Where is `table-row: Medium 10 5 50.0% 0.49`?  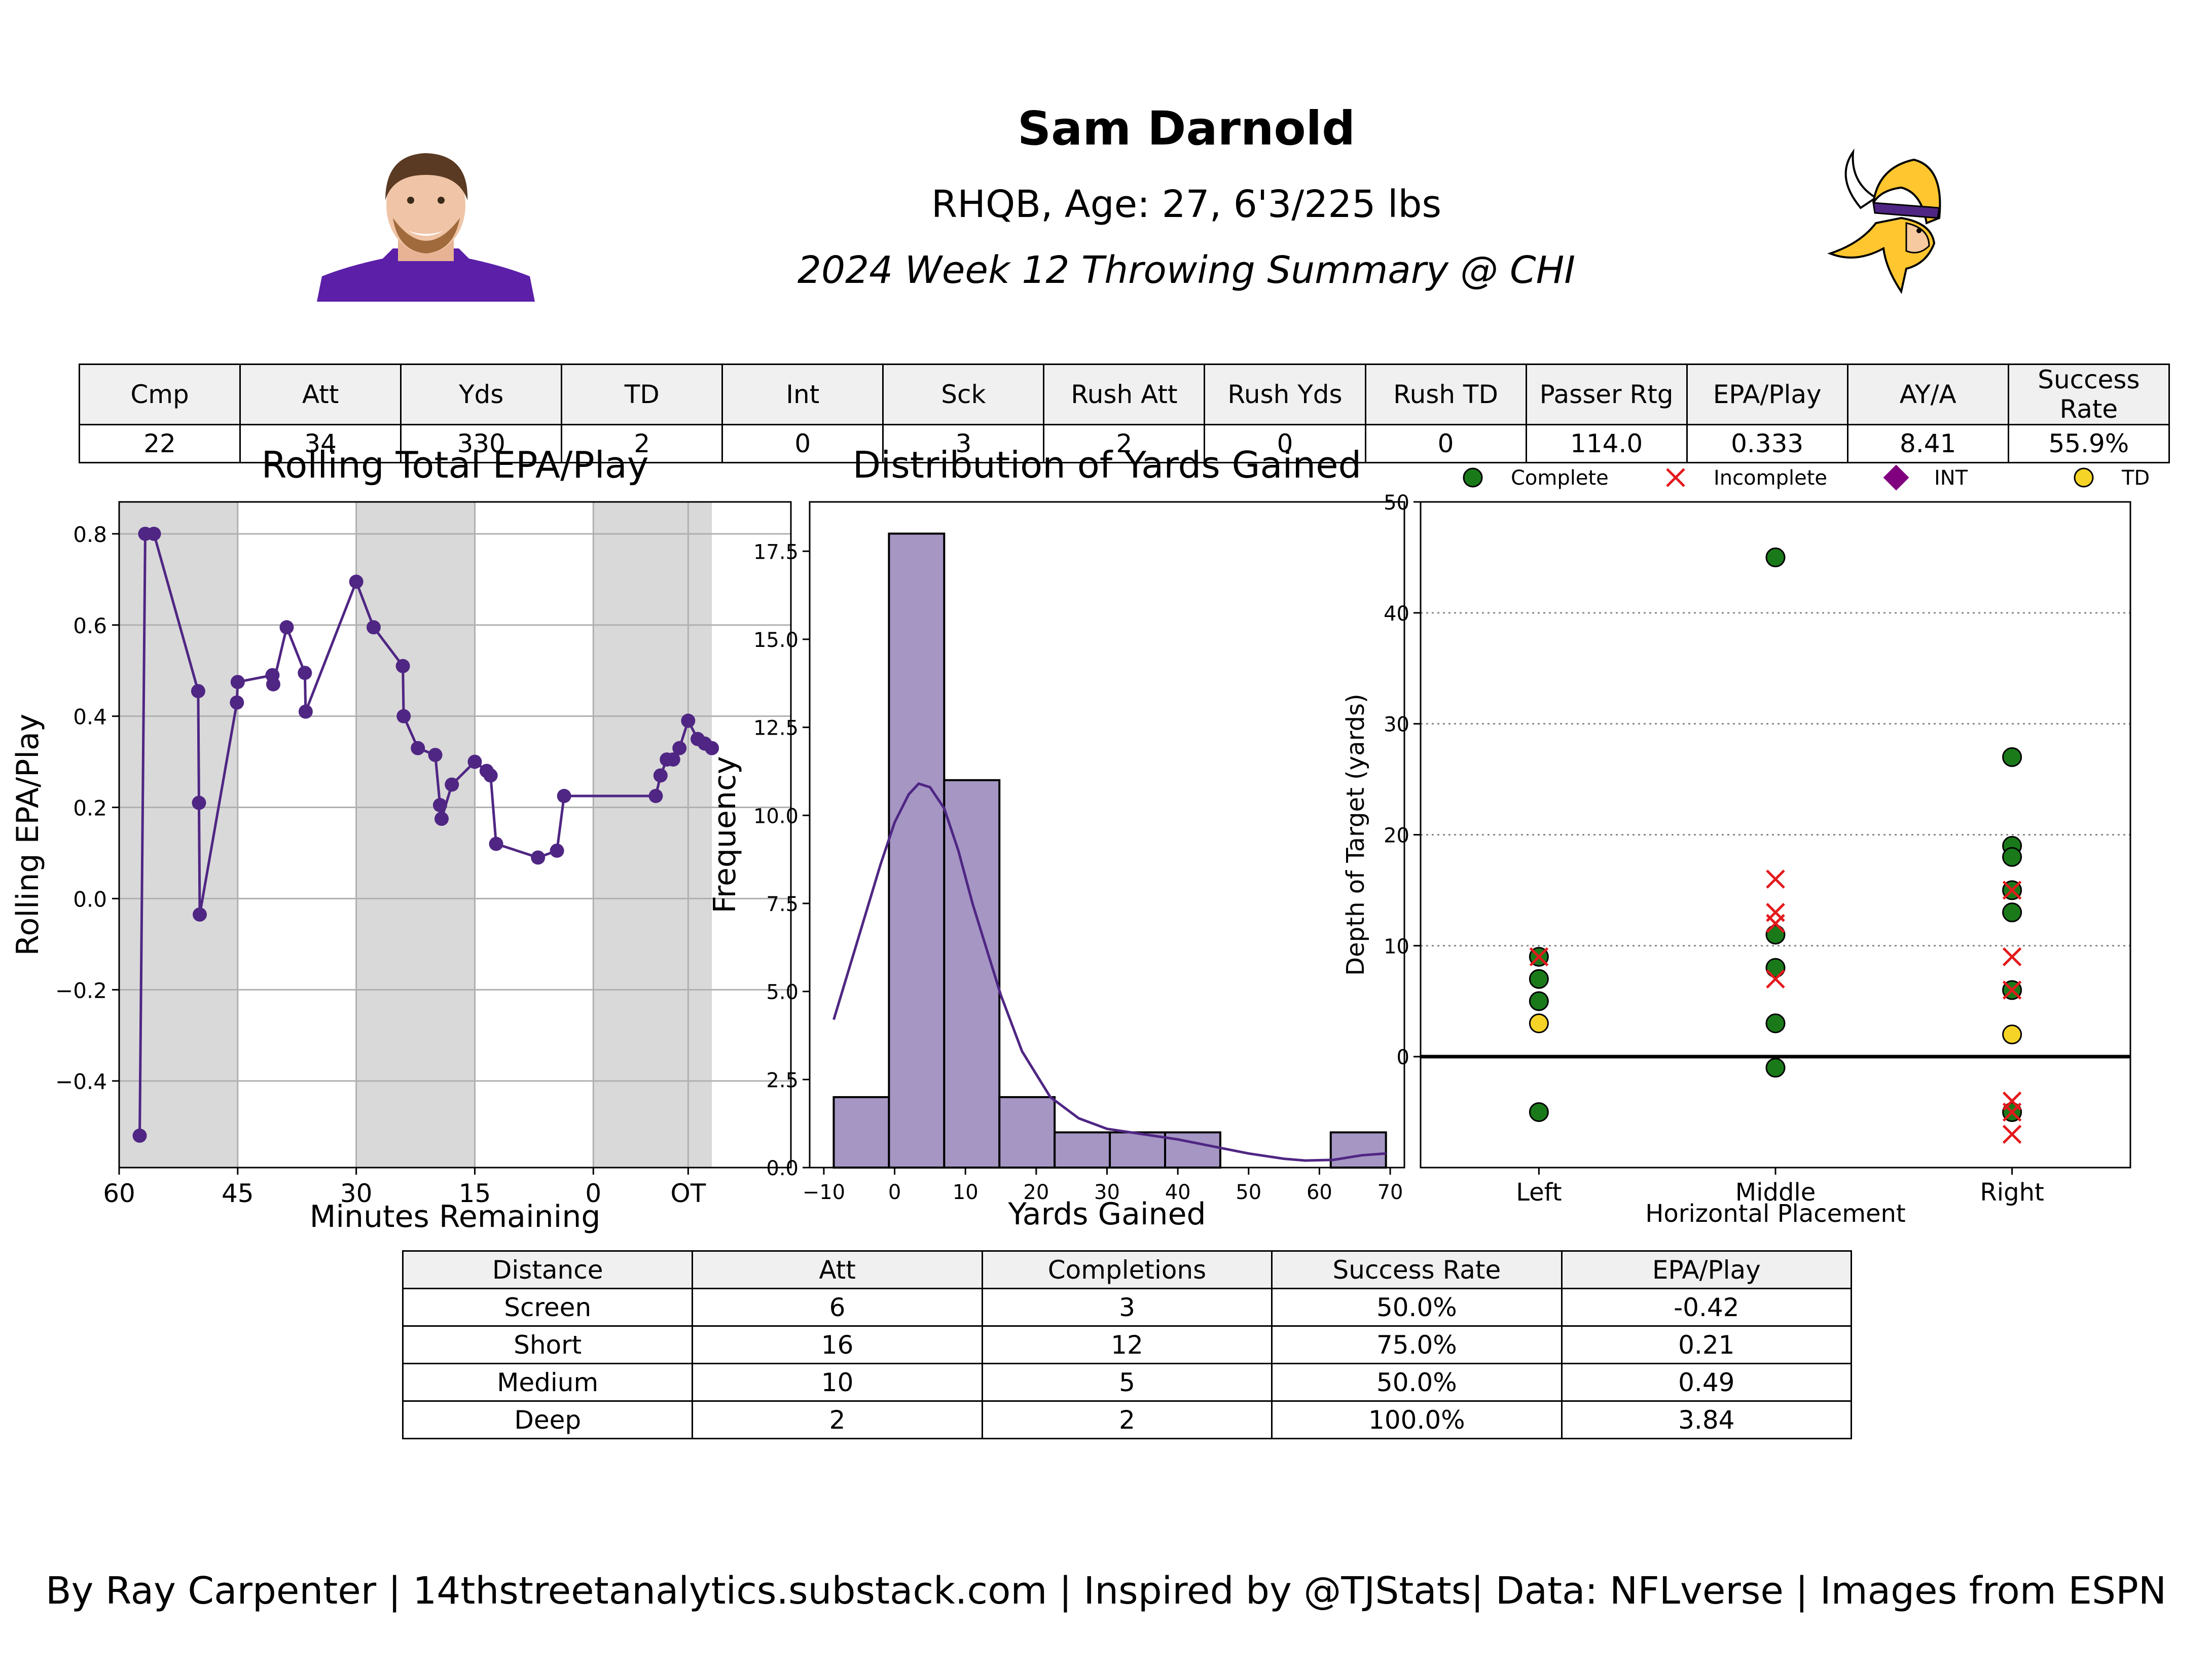
table-row: Medium 10 5 50.0% 0.49 is located at coordinates (1127, 1382).